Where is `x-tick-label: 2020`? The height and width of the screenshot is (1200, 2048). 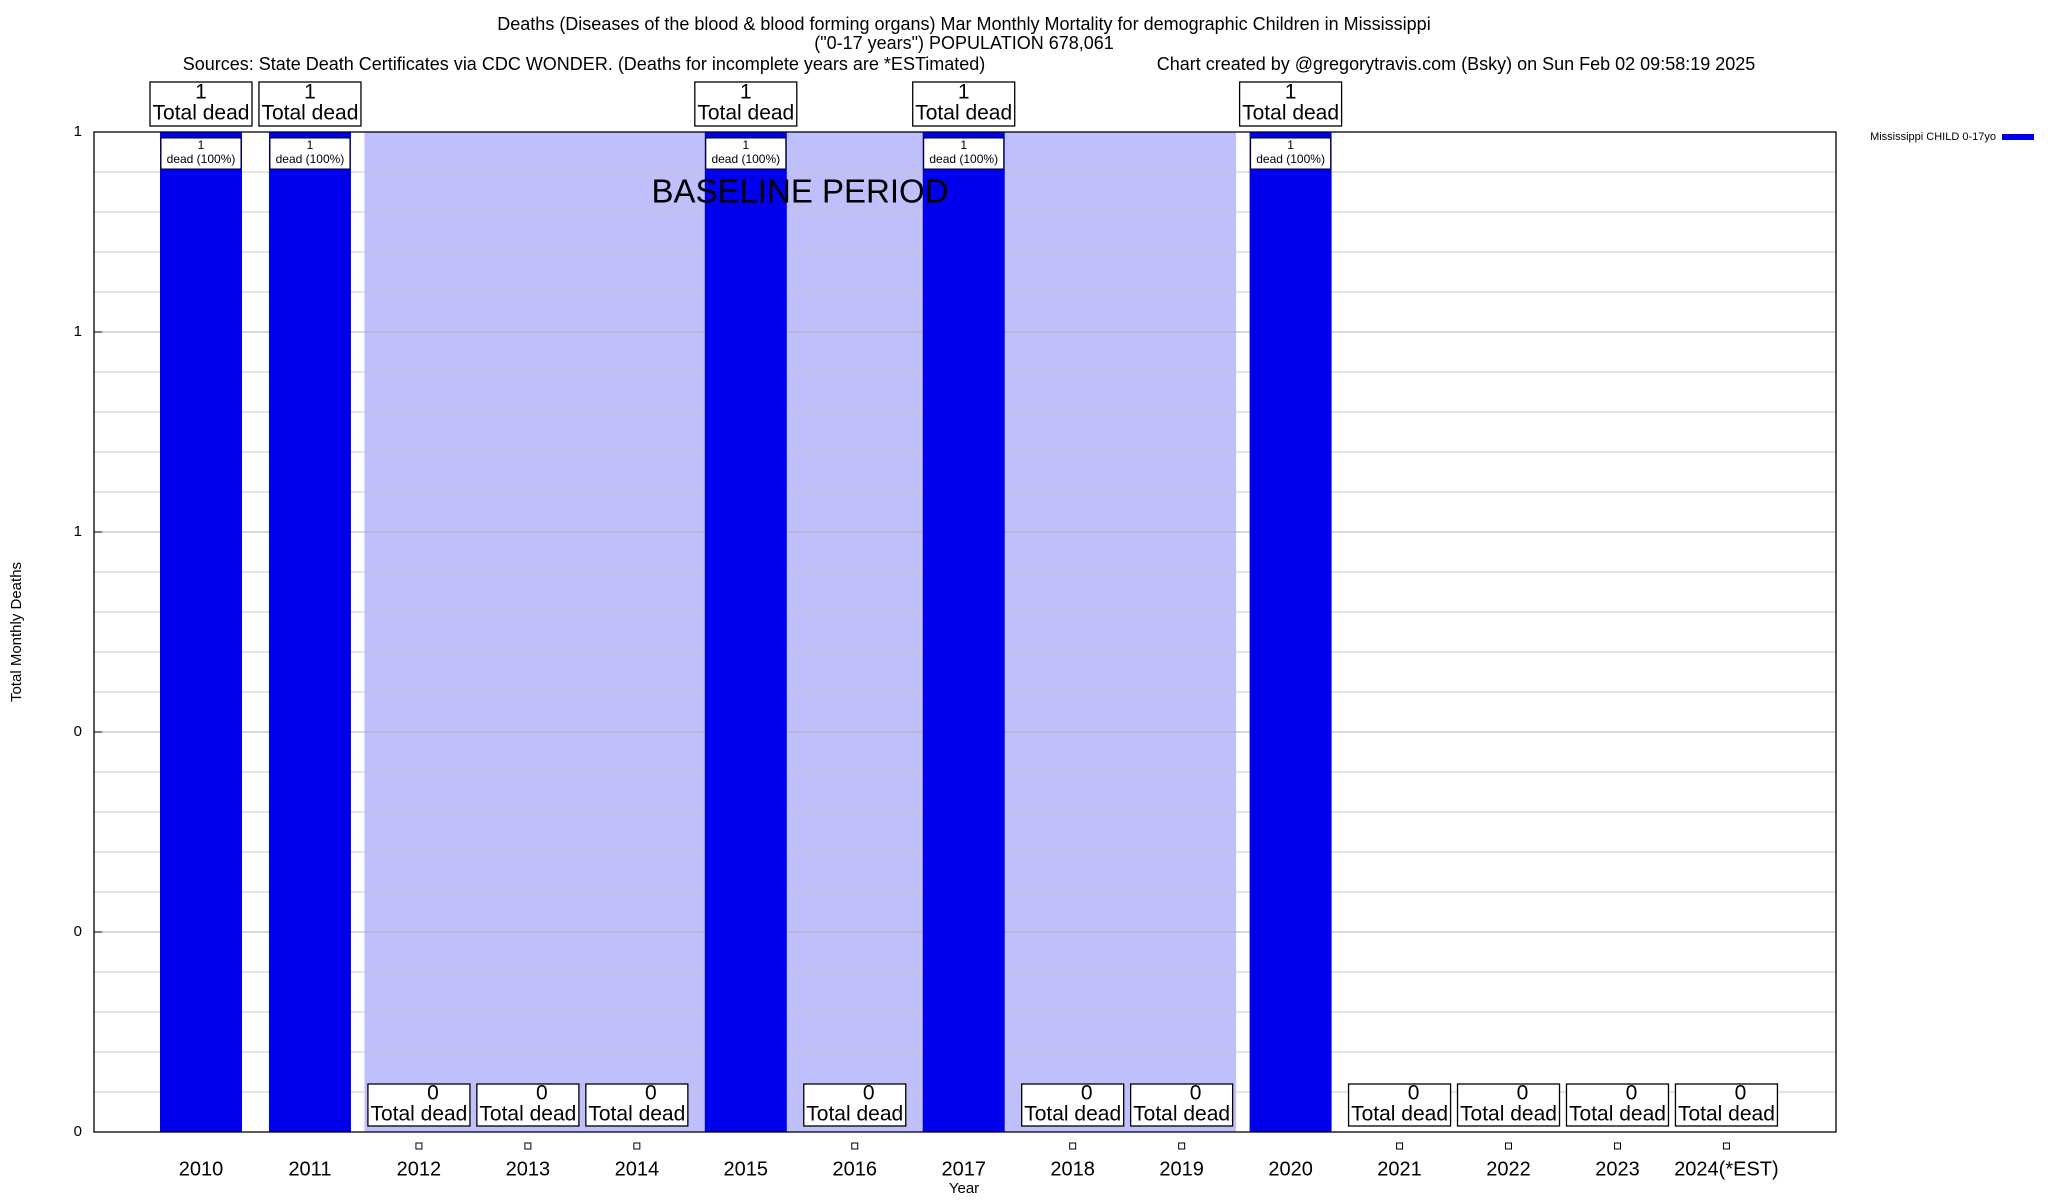 x-tick-label: 2020 is located at coordinates (1290, 1169).